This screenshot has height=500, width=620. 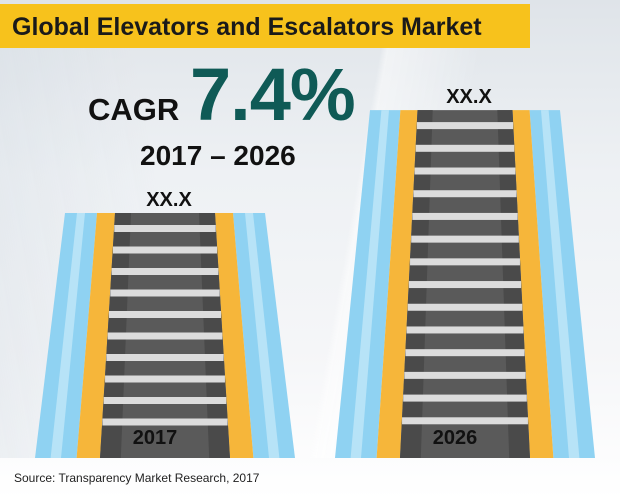 I want to click on bar-rail-highlight-left-2026, so click(x=369, y=284).